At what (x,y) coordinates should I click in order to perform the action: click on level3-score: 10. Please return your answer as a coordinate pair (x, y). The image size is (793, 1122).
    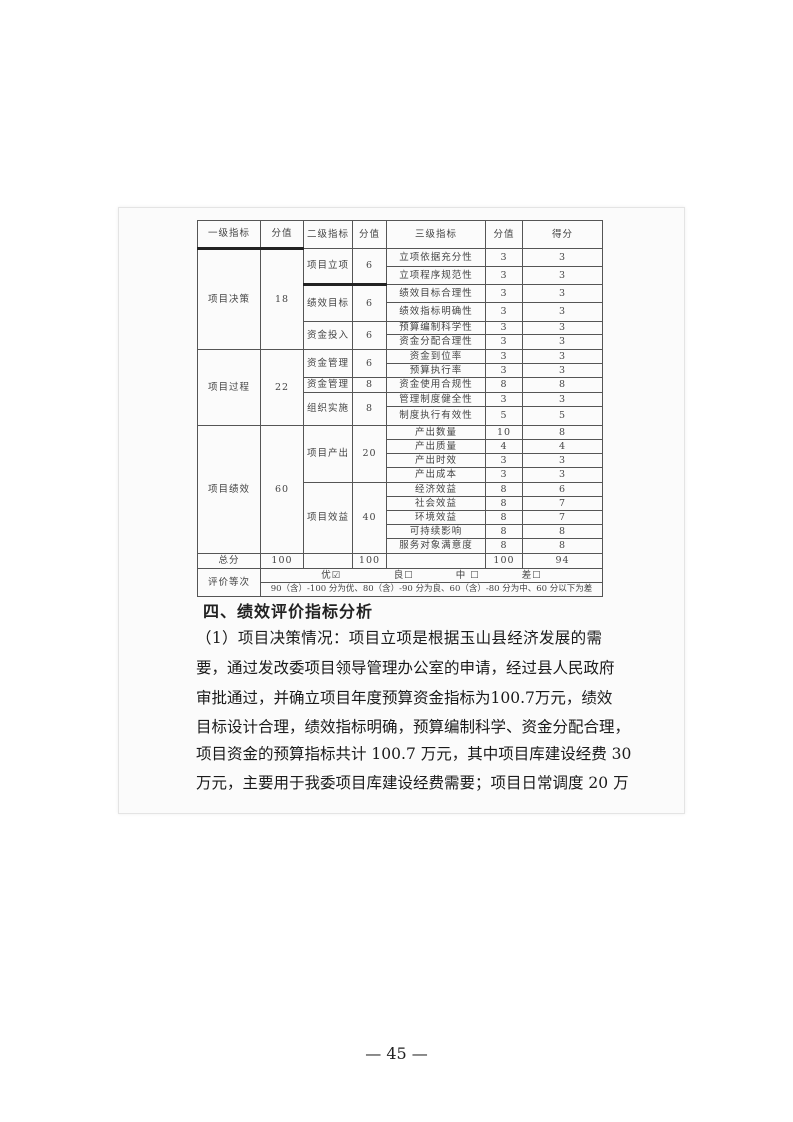
    Looking at the image, I should click on (504, 432).